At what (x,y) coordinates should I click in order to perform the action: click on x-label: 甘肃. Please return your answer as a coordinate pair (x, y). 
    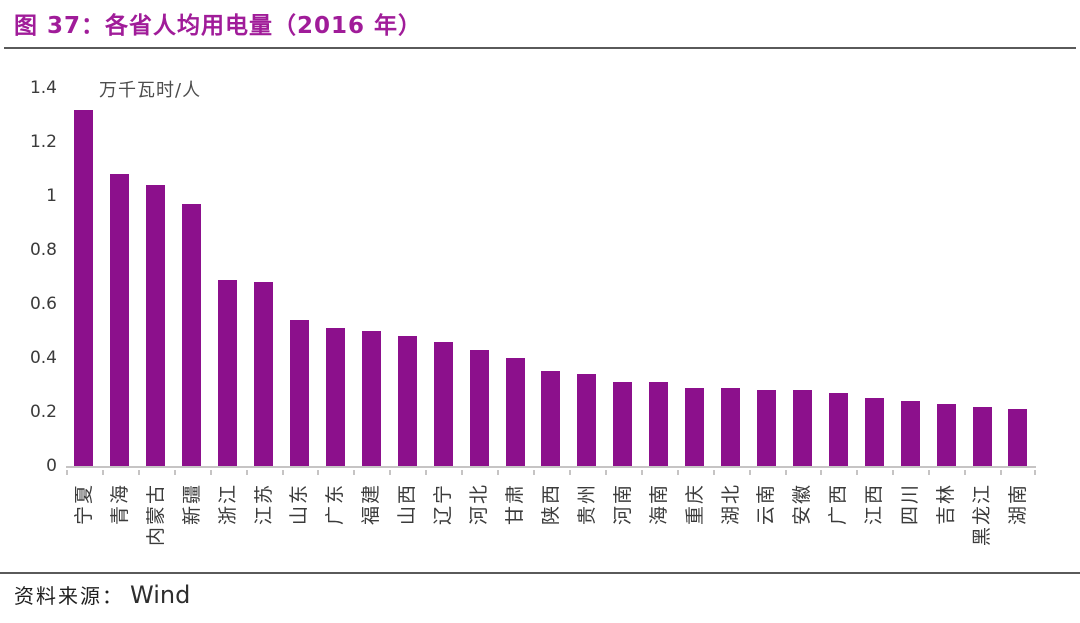
    Looking at the image, I should click on (515, 504).